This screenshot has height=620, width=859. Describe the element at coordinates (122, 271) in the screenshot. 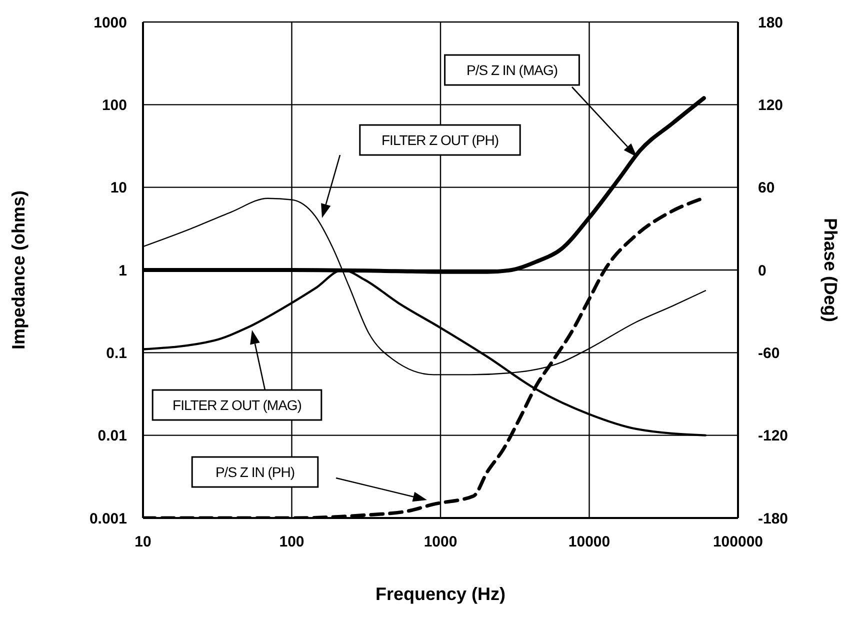

I see `y-tick-label: 1` at that location.